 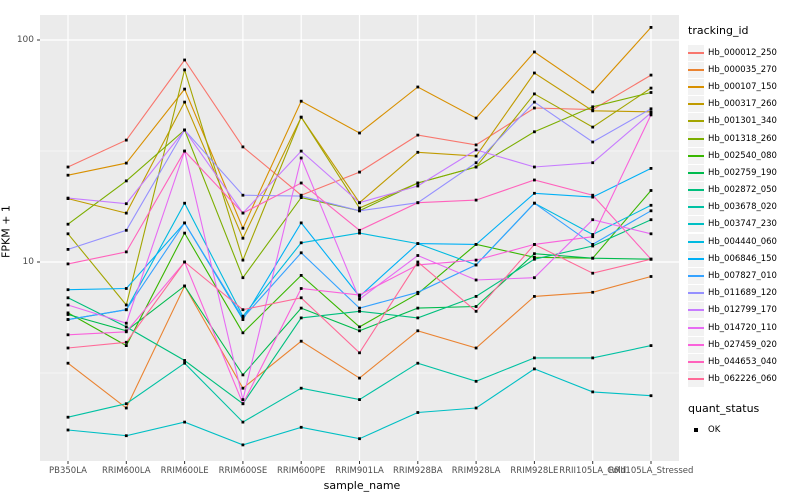 I want to click on y-axis-title: FPKM + 1, so click(x=6, y=231).